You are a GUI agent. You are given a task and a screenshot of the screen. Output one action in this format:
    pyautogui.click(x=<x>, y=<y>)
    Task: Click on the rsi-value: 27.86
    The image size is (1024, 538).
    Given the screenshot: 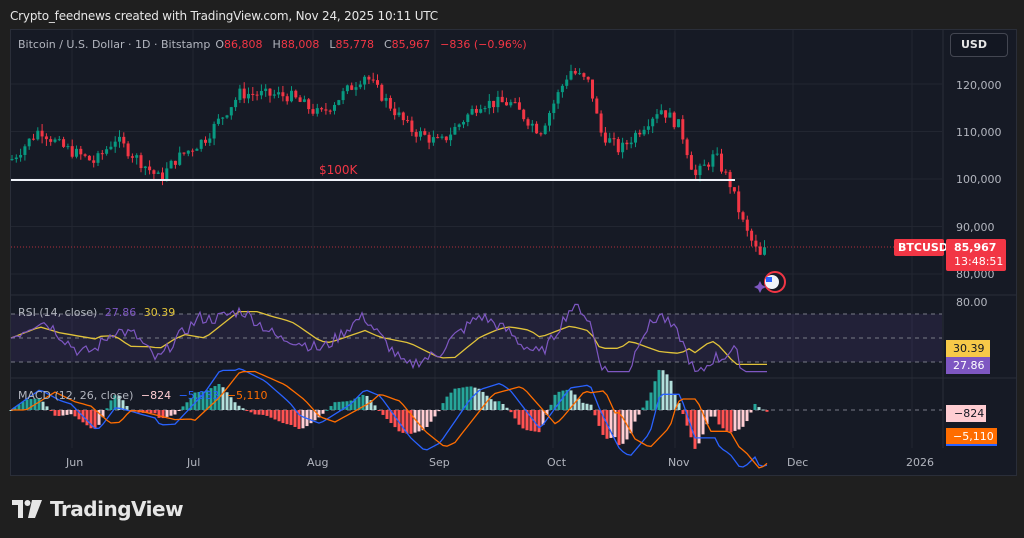 What is the action you would take?
    pyautogui.click(x=120, y=312)
    